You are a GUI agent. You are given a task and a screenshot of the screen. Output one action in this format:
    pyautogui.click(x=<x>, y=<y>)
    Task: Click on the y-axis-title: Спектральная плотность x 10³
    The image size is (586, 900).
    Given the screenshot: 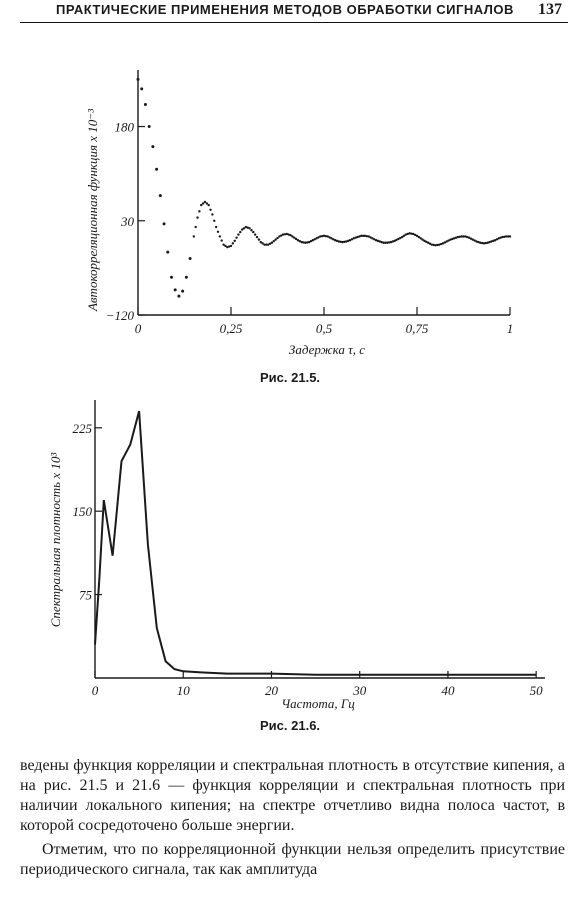 What is the action you would take?
    pyautogui.click(x=55, y=540)
    